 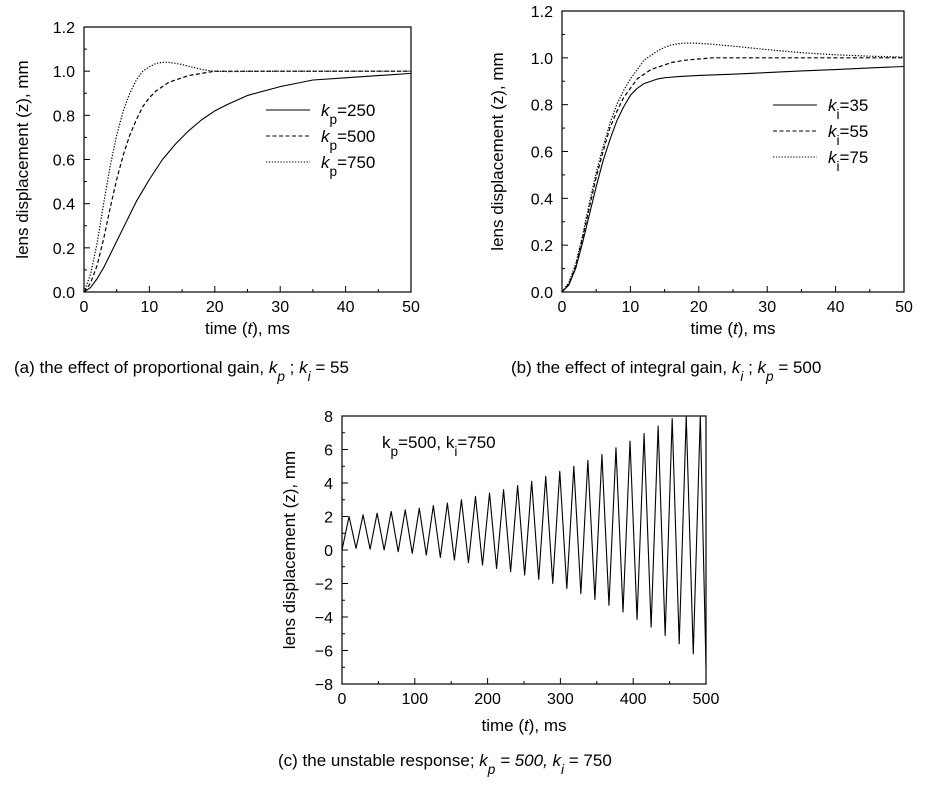 I want to click on series-line-ki=55, so click(x=733, y=174).